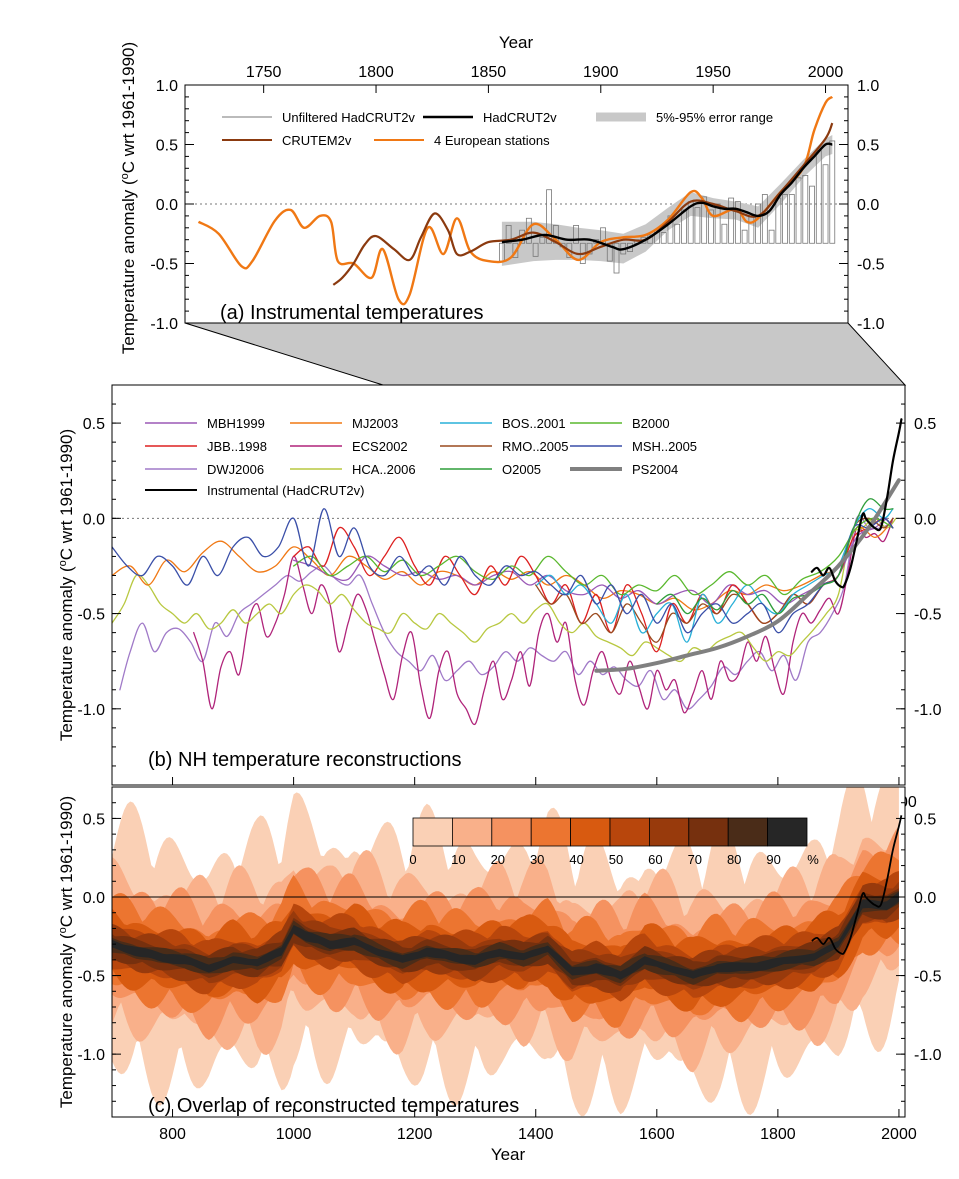 This screenshot has width=959, height=1179. What do you see at coordinates (813, 859) in the screenshot?
I see `colorbar-label: %` at bounding box center [813, 859].